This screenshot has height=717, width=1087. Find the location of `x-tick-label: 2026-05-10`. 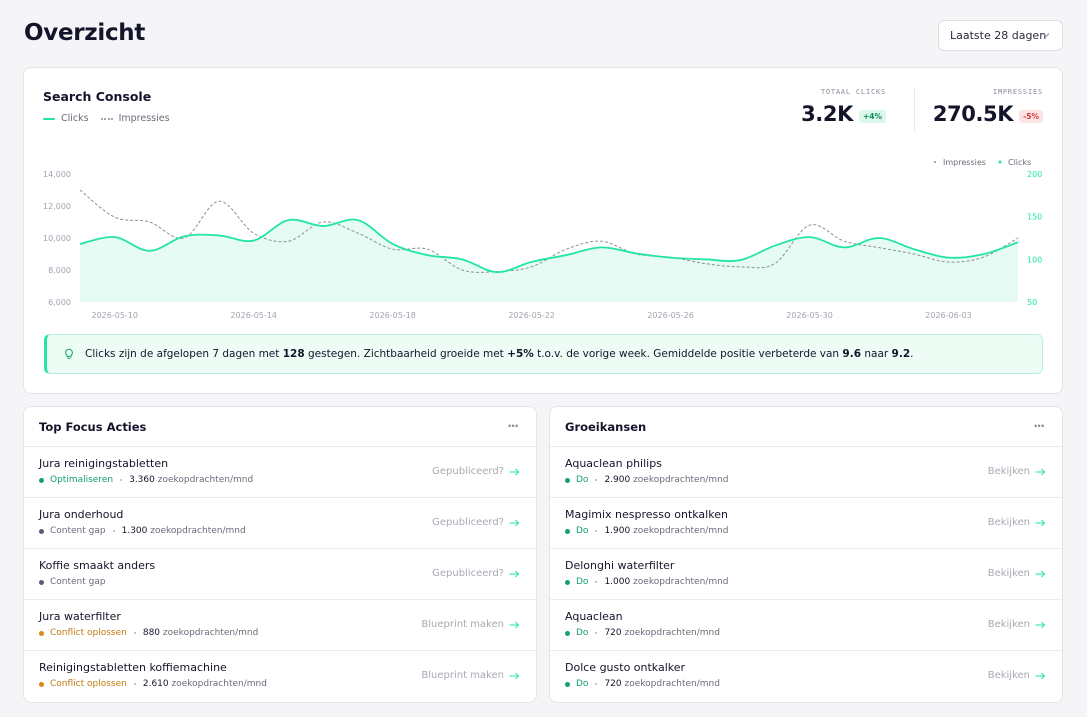

x-tick-label: 2026-05-10 is located at coordinates (114, 315).